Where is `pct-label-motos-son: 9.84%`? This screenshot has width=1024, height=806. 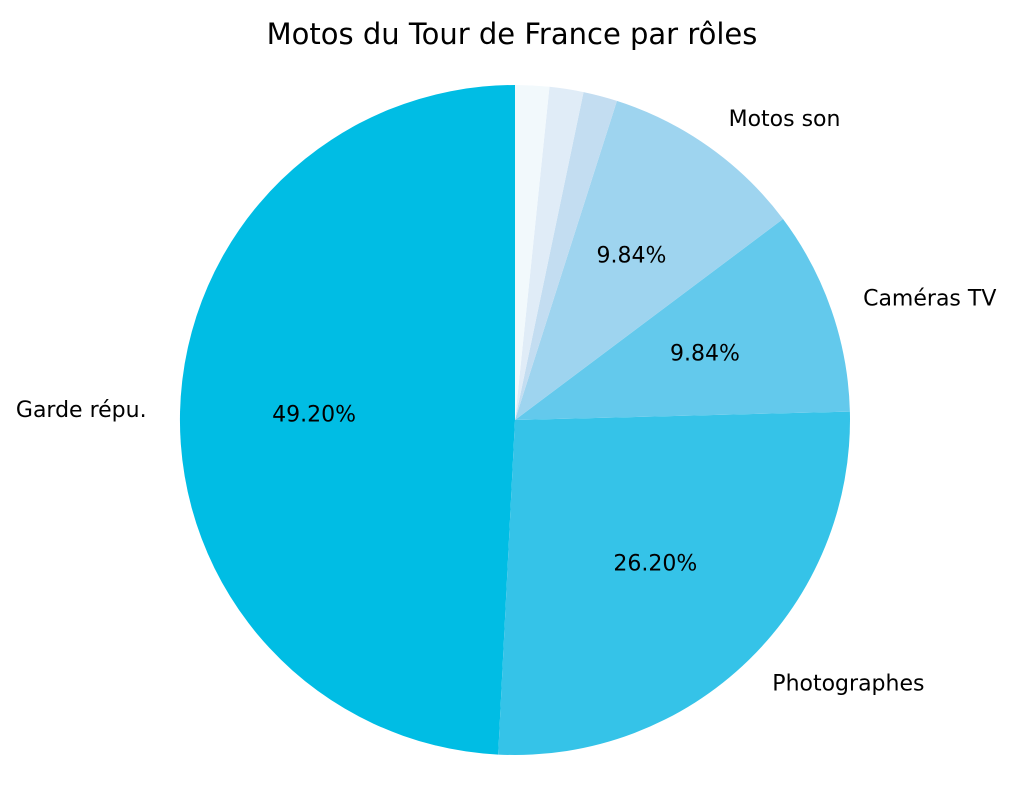
pct-label-motos-son: 9.84% is located at coordinates (632, 256).